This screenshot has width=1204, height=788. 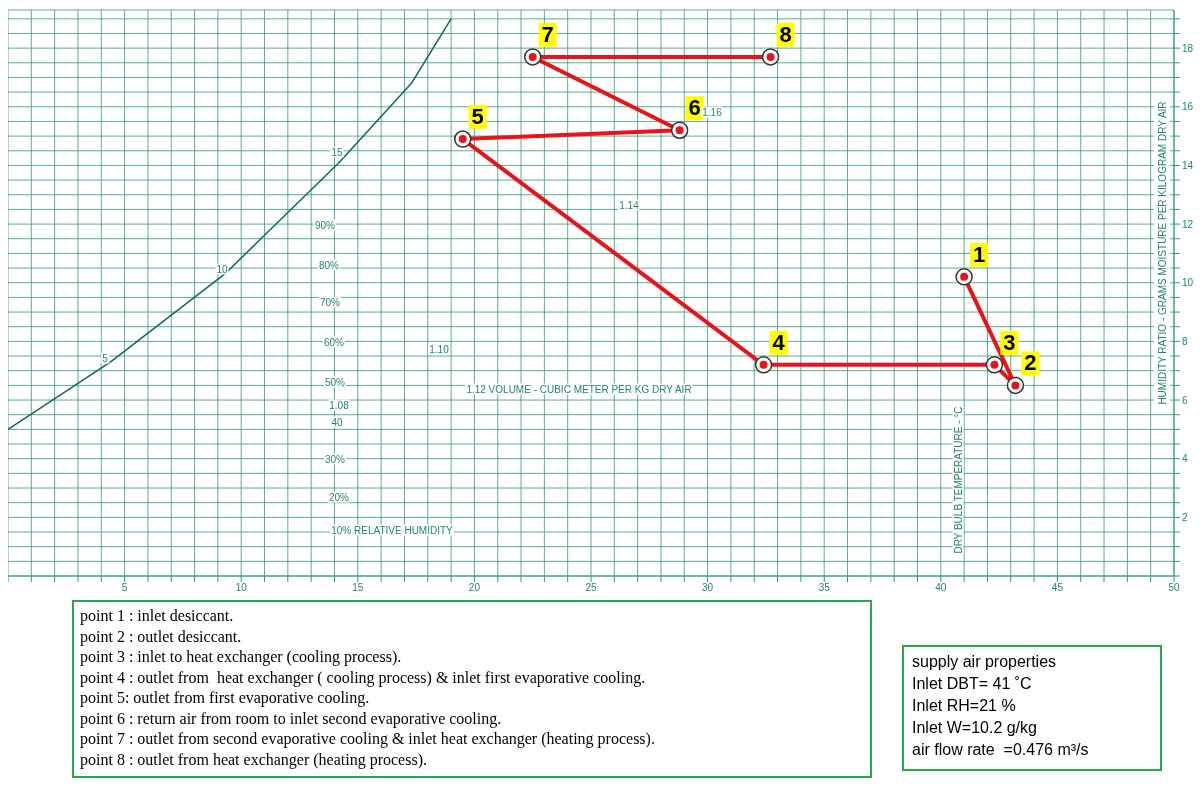 I want to click on x-tick-label: 35, so click(x=824, y=588).